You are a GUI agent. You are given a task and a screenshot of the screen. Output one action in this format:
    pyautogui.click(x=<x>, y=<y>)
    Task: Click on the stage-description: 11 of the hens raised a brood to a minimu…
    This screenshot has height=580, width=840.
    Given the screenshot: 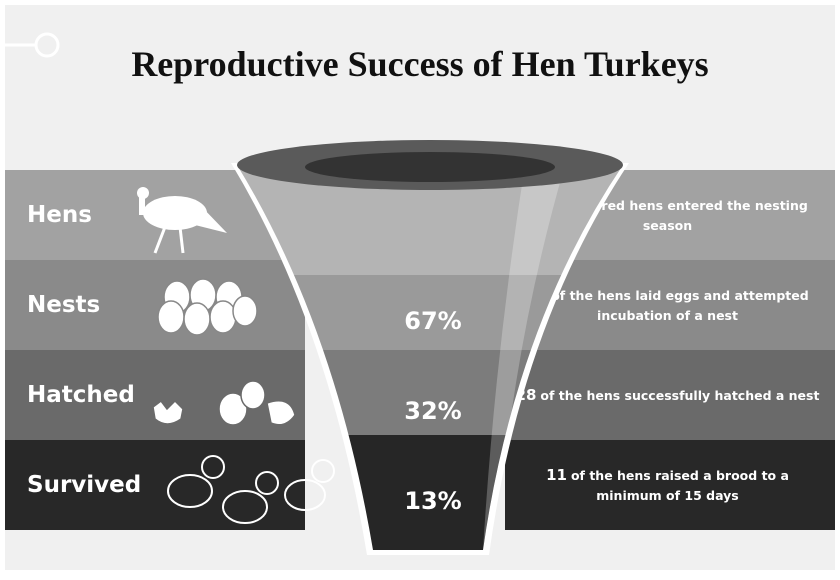 What is the action you would take?
    pyautogui.click(x=667, y=485)
    